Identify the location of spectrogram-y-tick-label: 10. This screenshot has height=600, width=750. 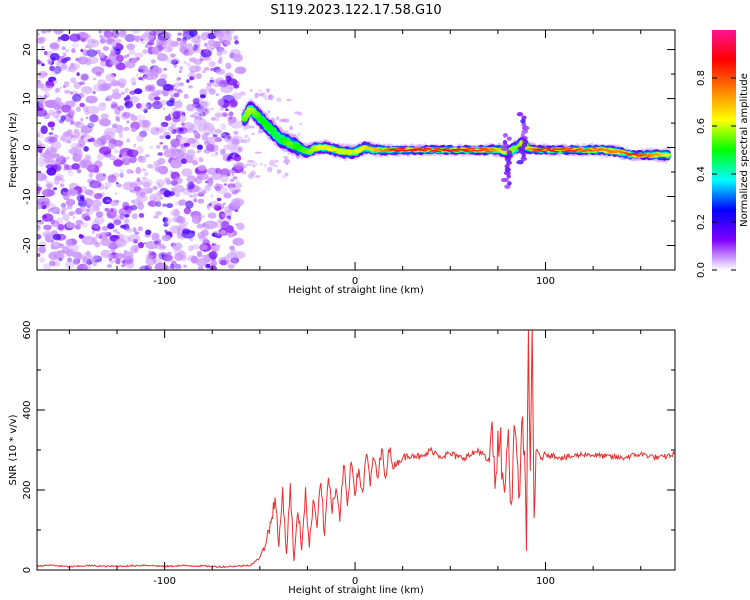
(27, 98).